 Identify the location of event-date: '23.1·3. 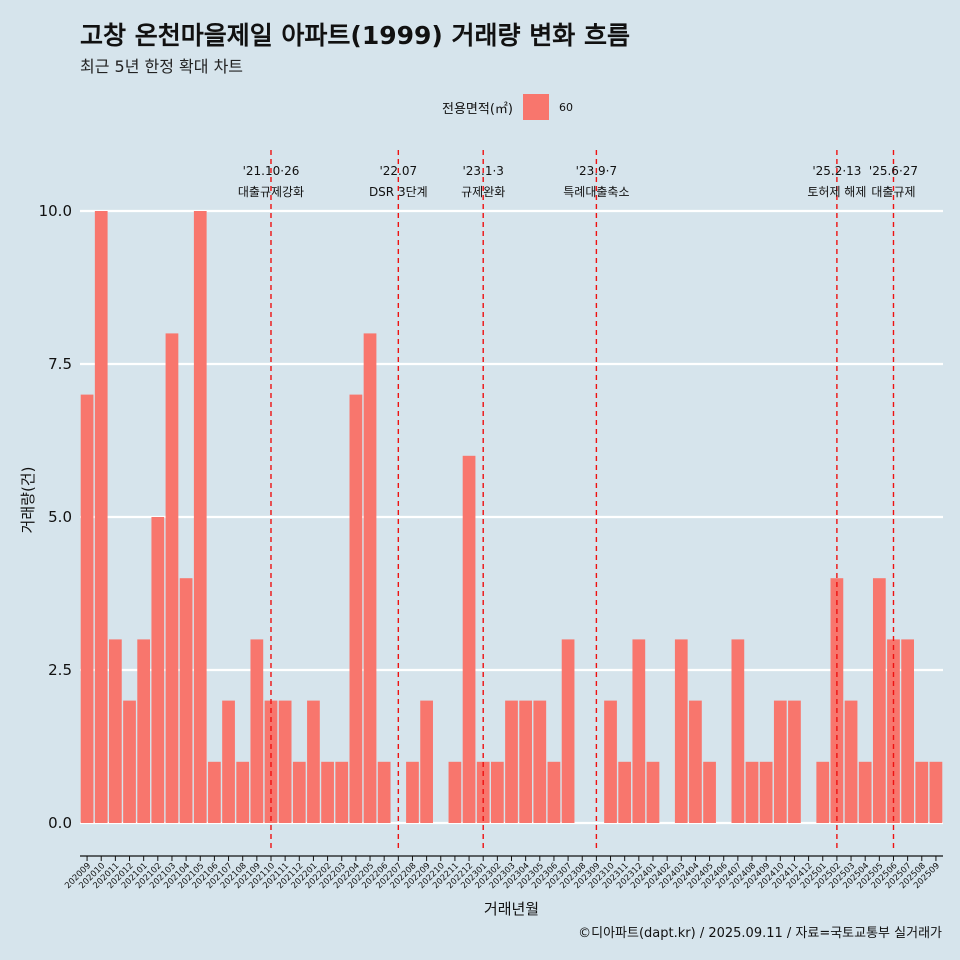
(482, 171).